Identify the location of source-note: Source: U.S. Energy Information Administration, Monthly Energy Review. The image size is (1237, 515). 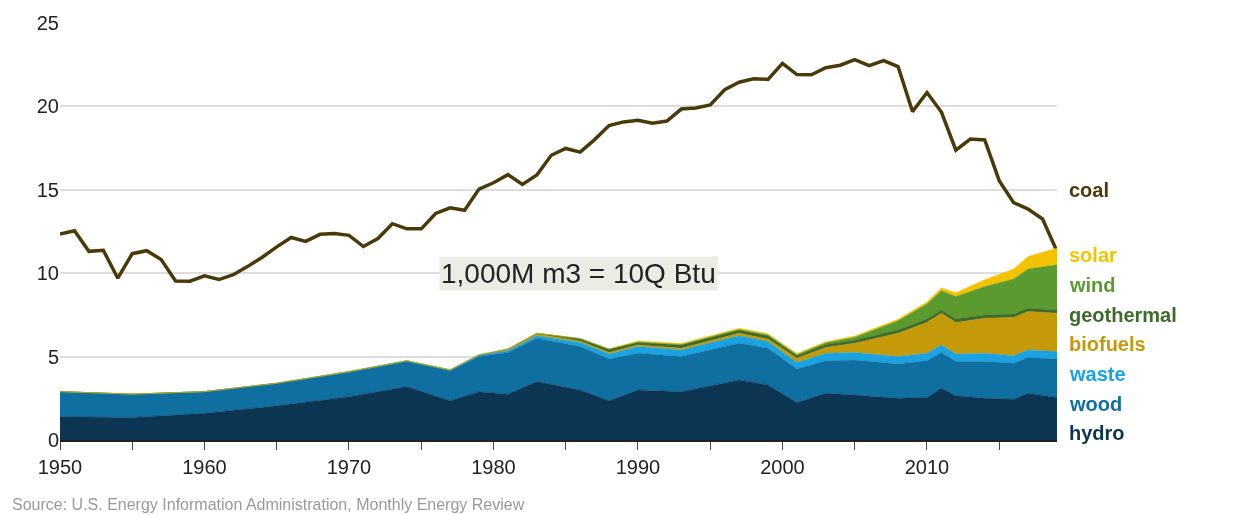
(268, 504).